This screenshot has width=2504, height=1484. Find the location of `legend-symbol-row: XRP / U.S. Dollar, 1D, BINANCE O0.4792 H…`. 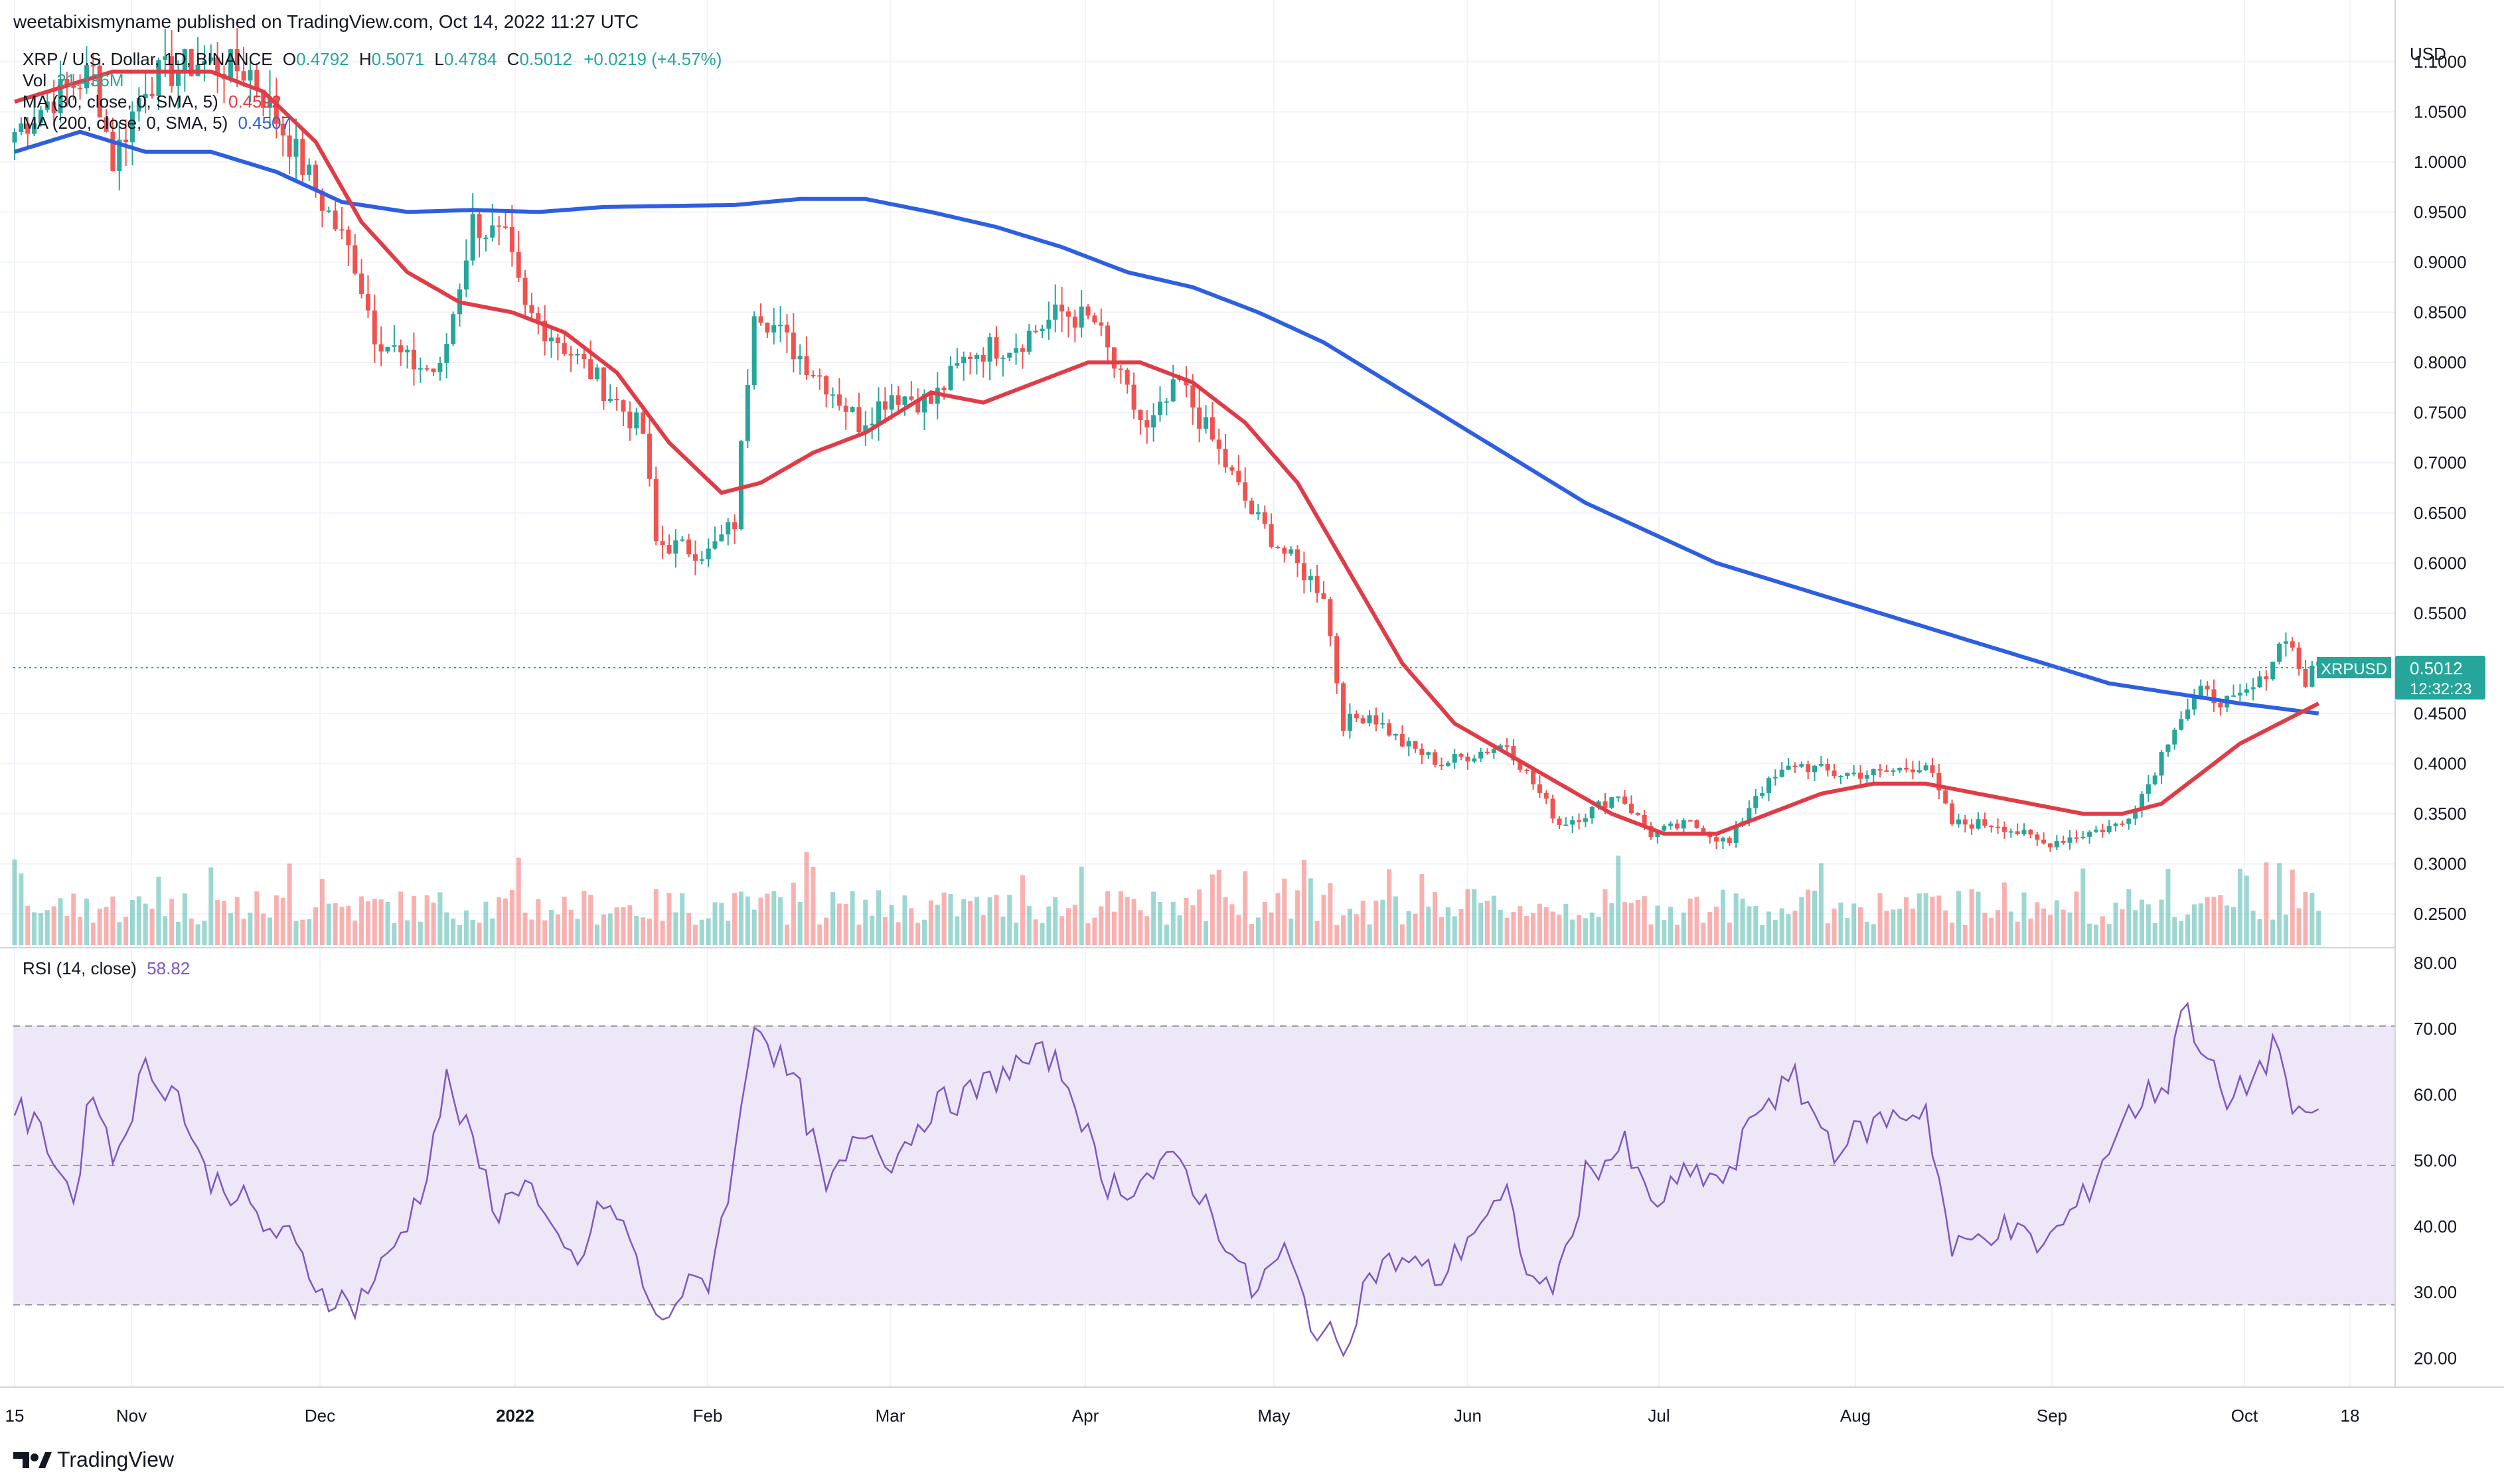

legend-symbol-row: XRP / U.S. Dollar, 1D, BINANCE O0.4792 H… is located at coordinates (372, 59).